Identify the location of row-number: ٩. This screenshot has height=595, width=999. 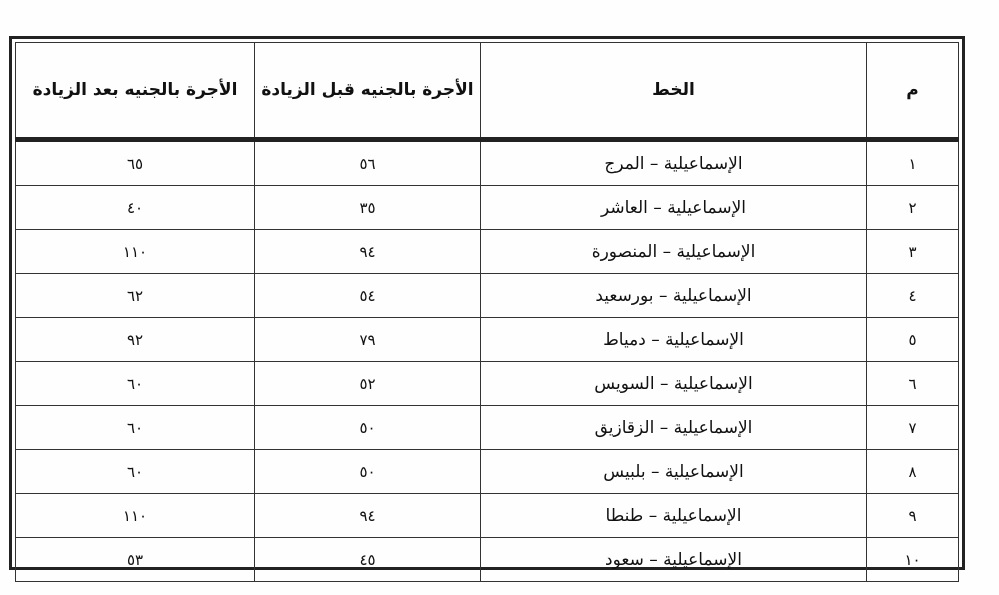
(912, 515).